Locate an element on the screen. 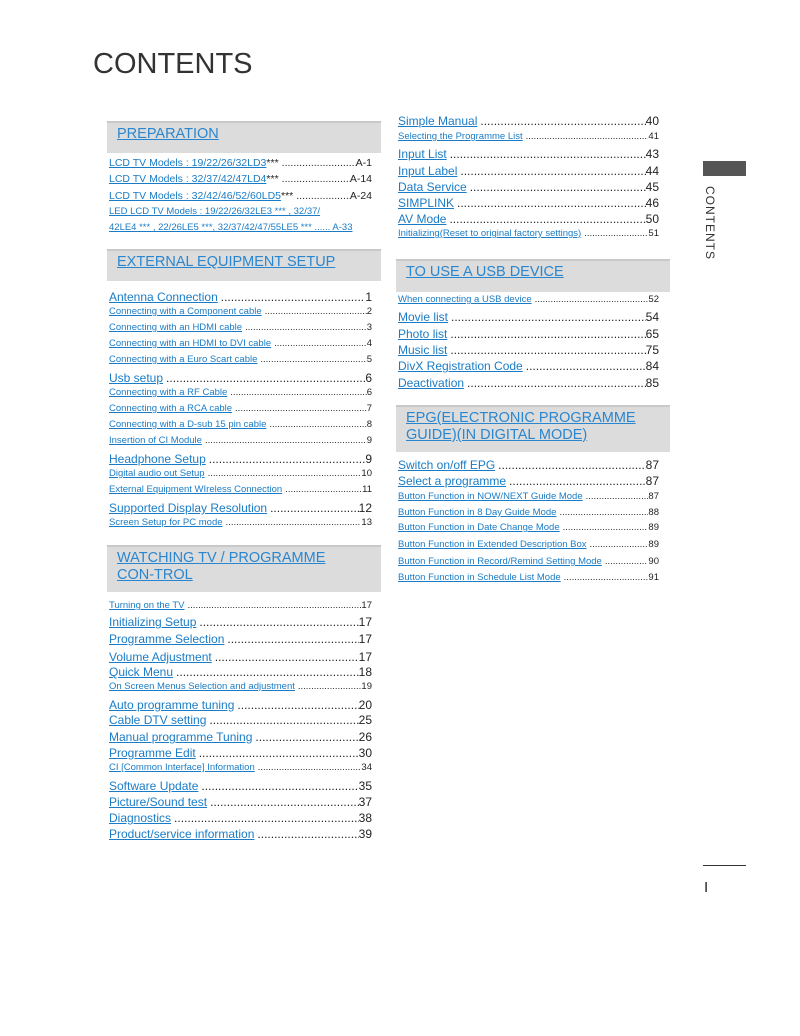 Image resolution: width=800 pixels, height=1036 pixels. toc-entry-link: Photo list is located at coordinates (423, 334).